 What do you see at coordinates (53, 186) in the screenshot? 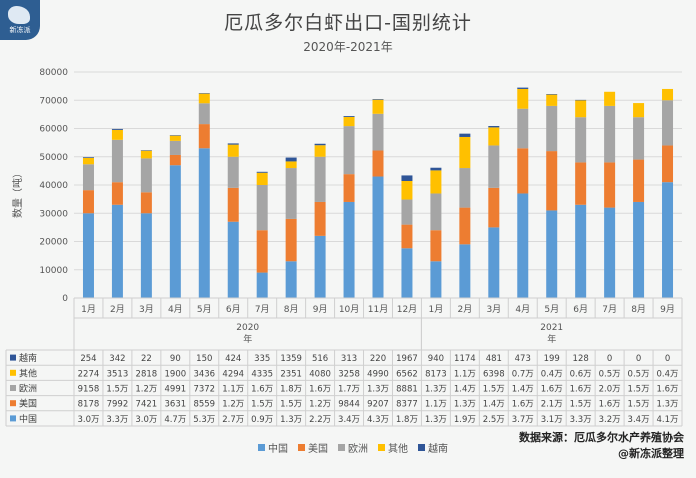
I see `y-tick-label: 40000` at bounding box center [53, 186].